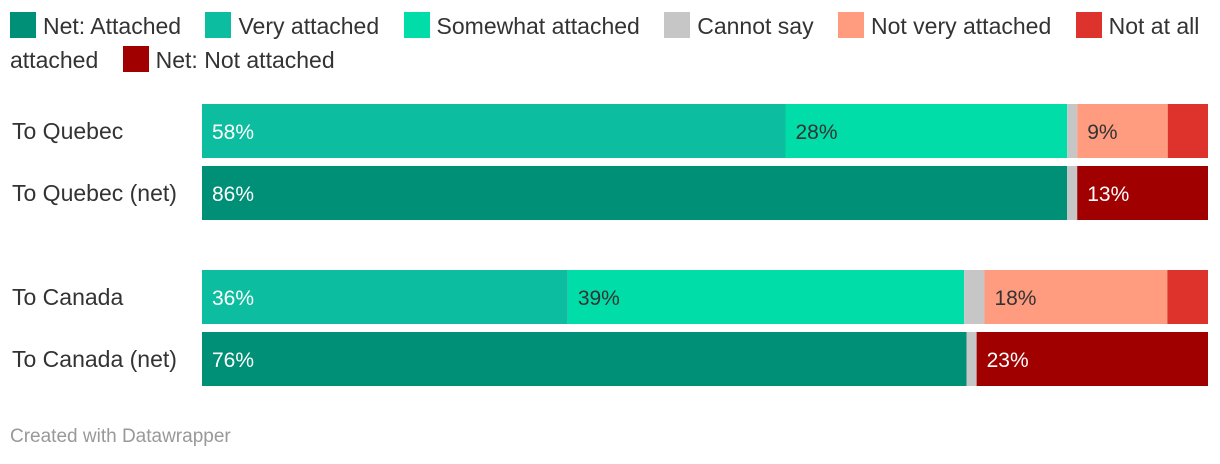 The width and height of the screenshot is (1220, 464). I want to click on data-label: 18%, so click(1015, 298).